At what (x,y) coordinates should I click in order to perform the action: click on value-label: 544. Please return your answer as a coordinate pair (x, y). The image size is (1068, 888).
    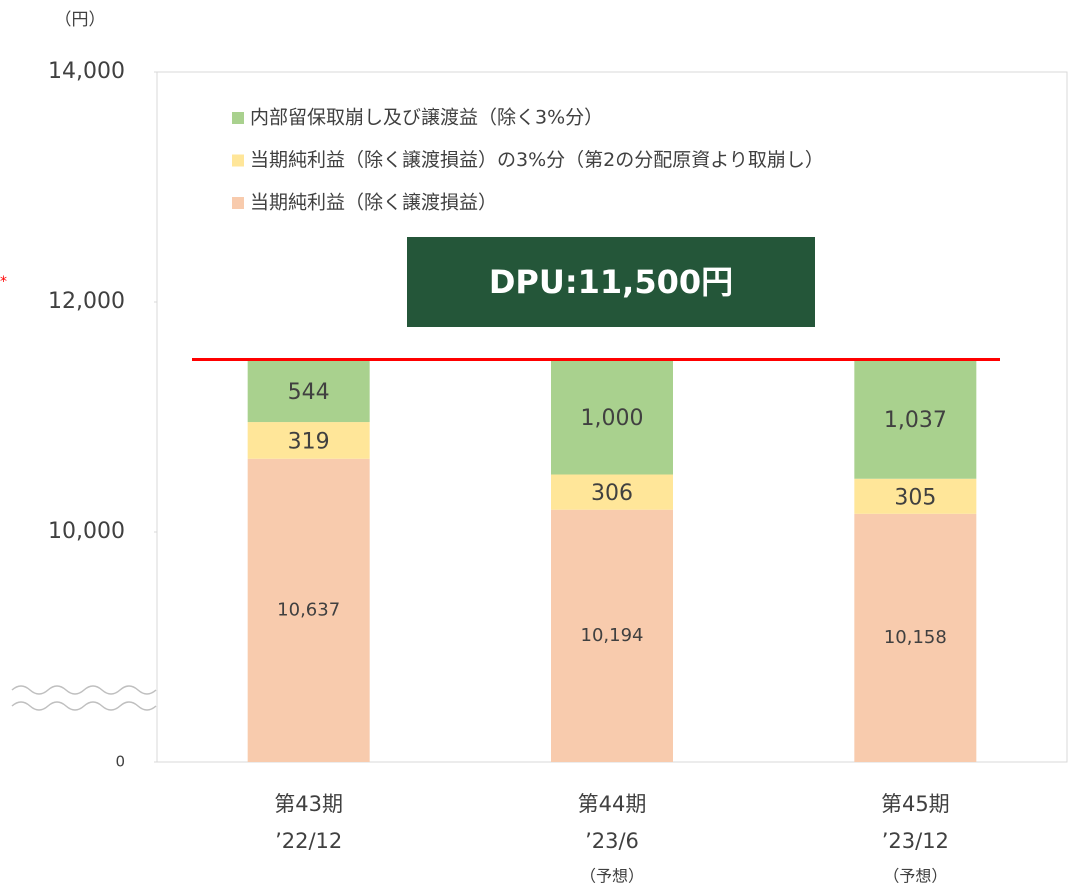
    Looking at the image, I should click on (309, 392).